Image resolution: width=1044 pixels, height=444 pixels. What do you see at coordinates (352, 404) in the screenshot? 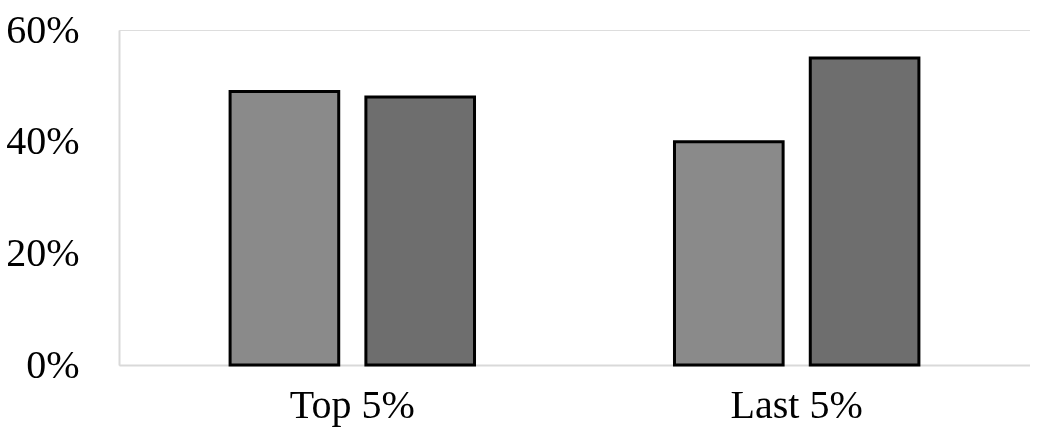
I see `x-tick-label: Top 5%` at bounding box center [352, 404].